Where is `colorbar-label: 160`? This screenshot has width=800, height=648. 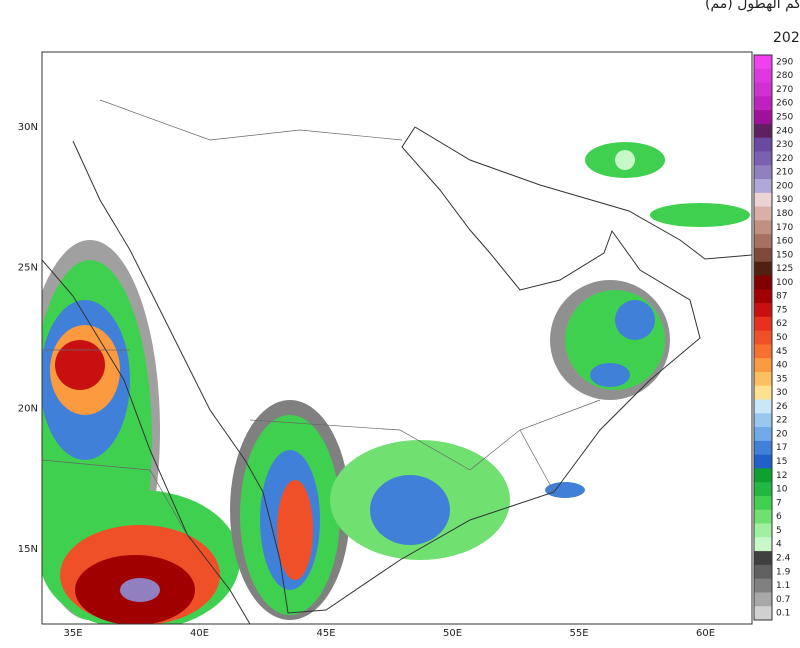
colorbar-label: 160 is located at coordinates (784, 242).